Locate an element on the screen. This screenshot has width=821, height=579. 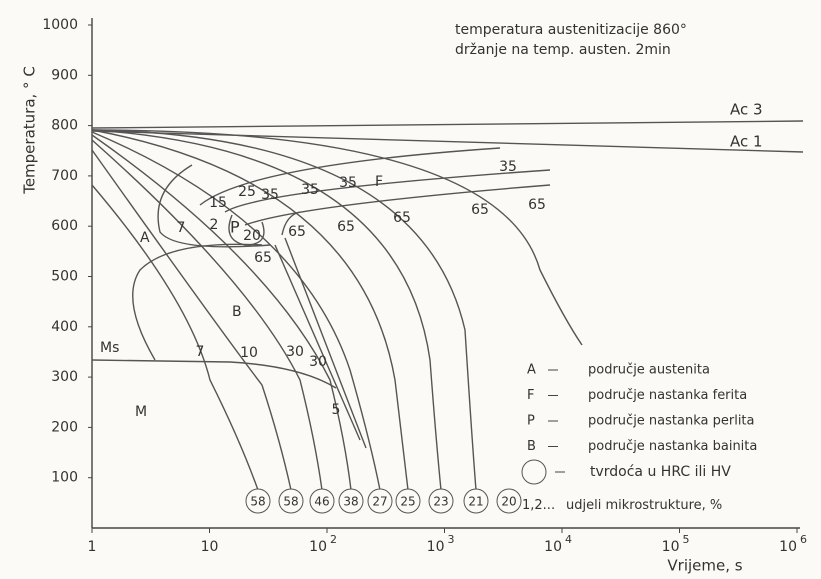
x-tick-exponent: 3 is located at coordinates (451, 539).